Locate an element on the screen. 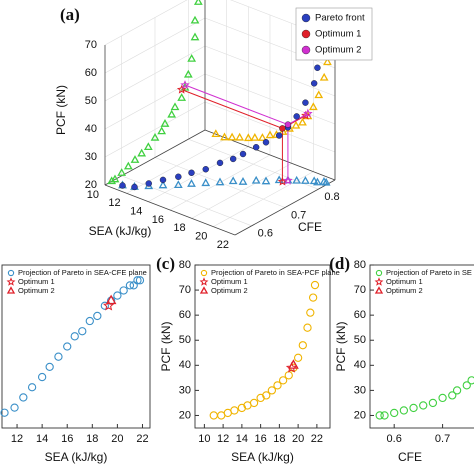 This screenshot has width=474, height=474. y-tick-label: 0.8 is located at coordinates (331, 197).